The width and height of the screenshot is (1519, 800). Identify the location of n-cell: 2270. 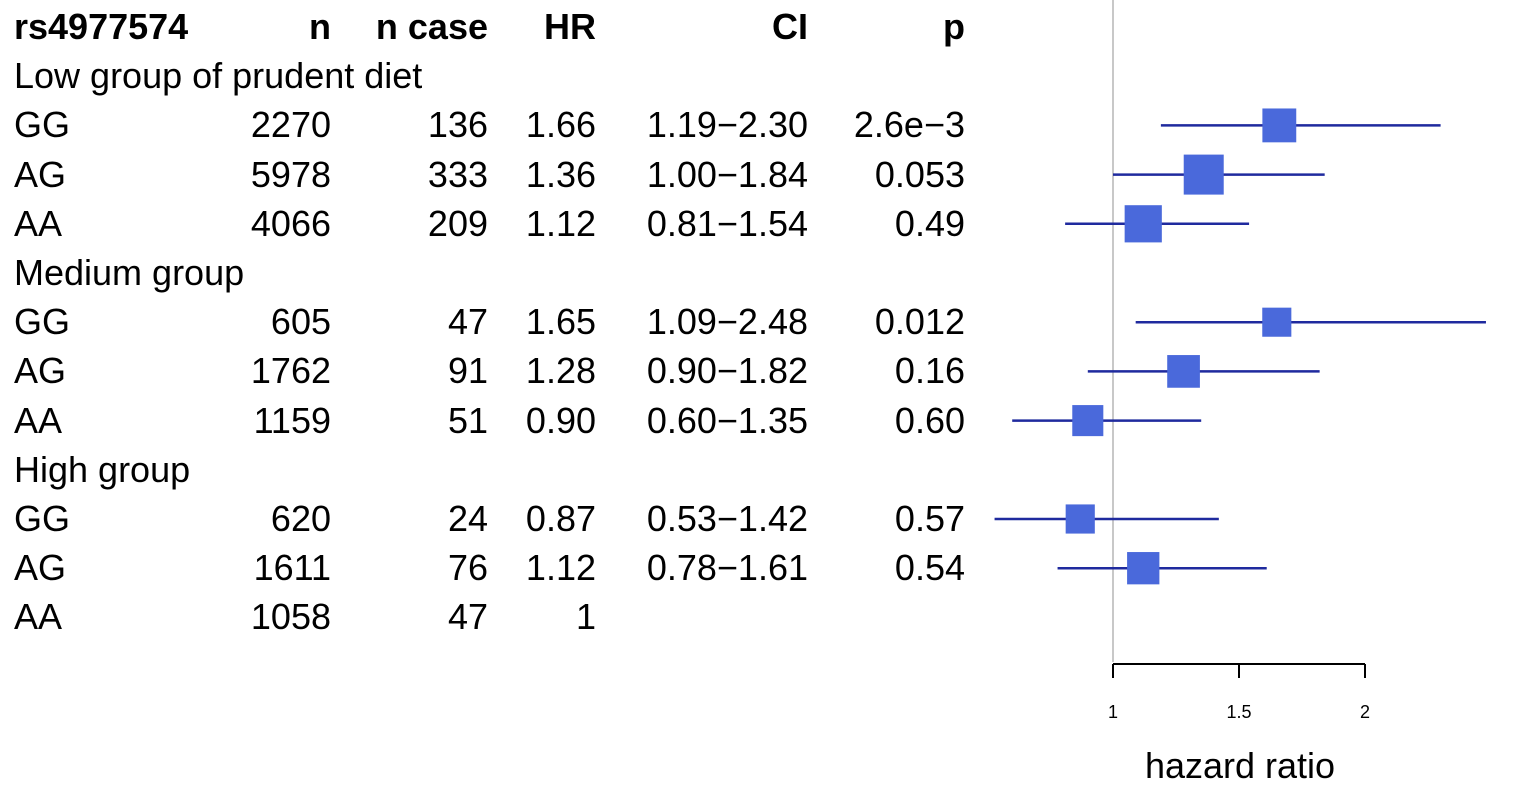
(290, 125).